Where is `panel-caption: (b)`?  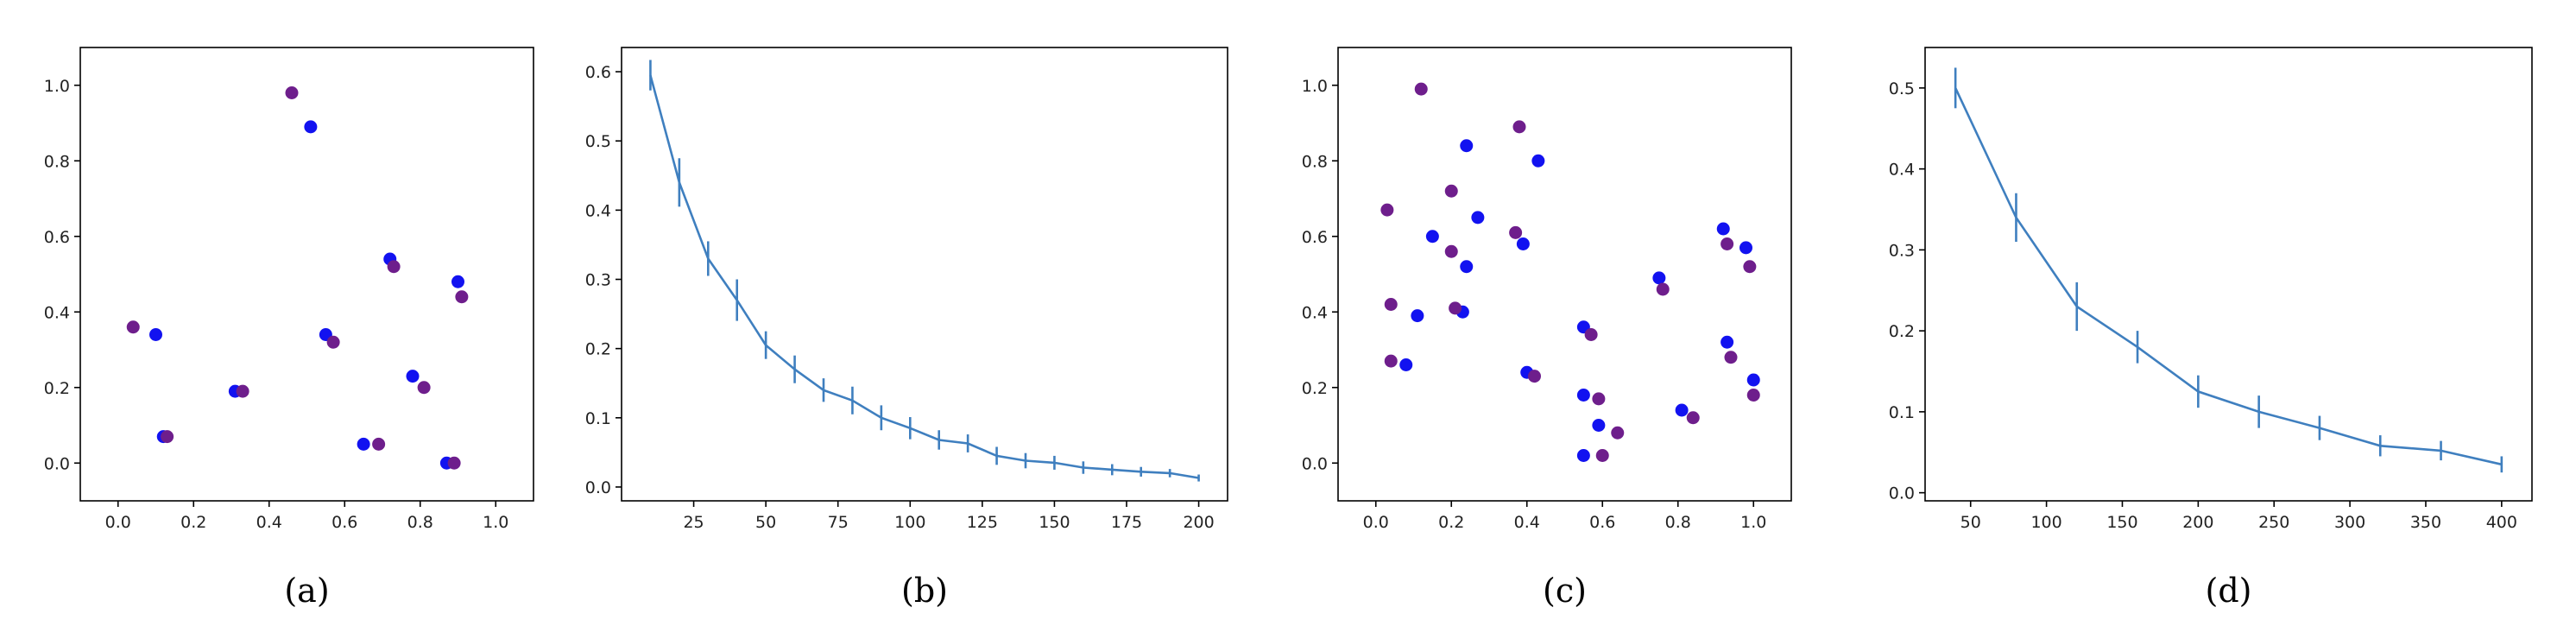 panel-caption: (b) is located at coordinates (924, 591).